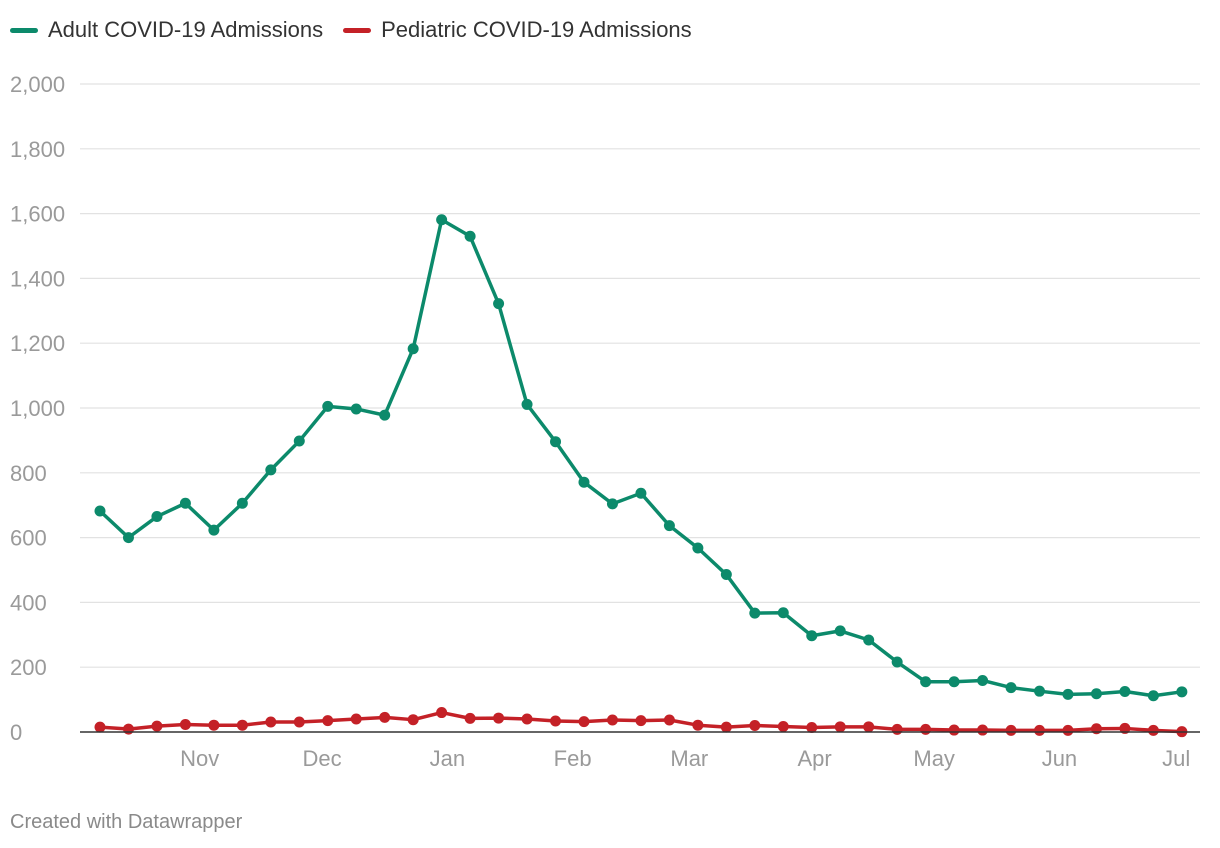 The image size is (1220, 848). I want to click on y-tick-label: 1,400, so click(37, 278).